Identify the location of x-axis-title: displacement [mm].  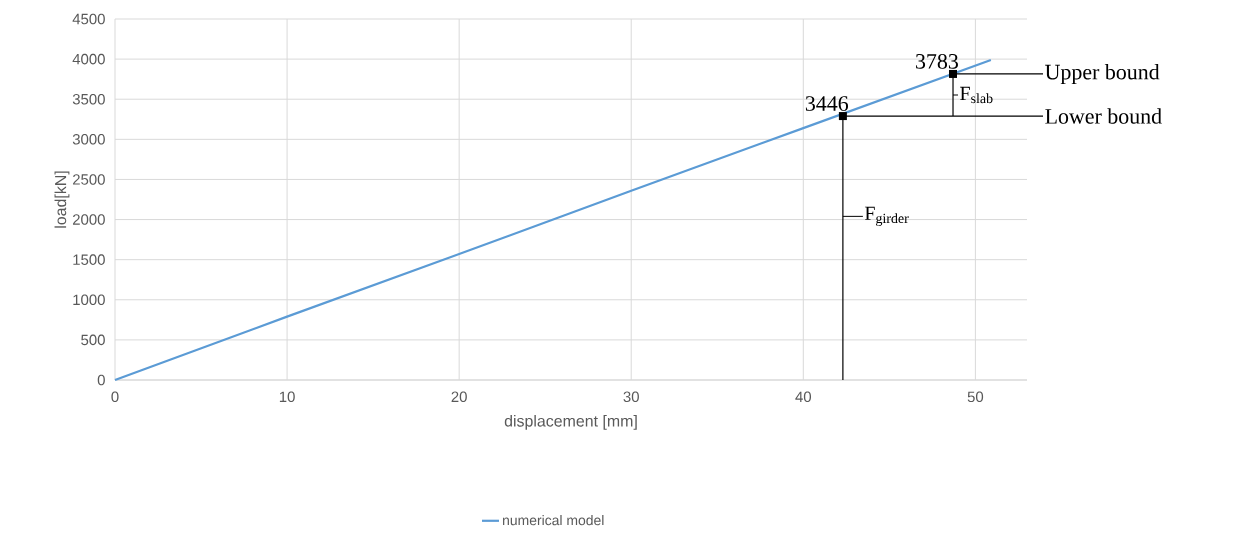
(570, 422).